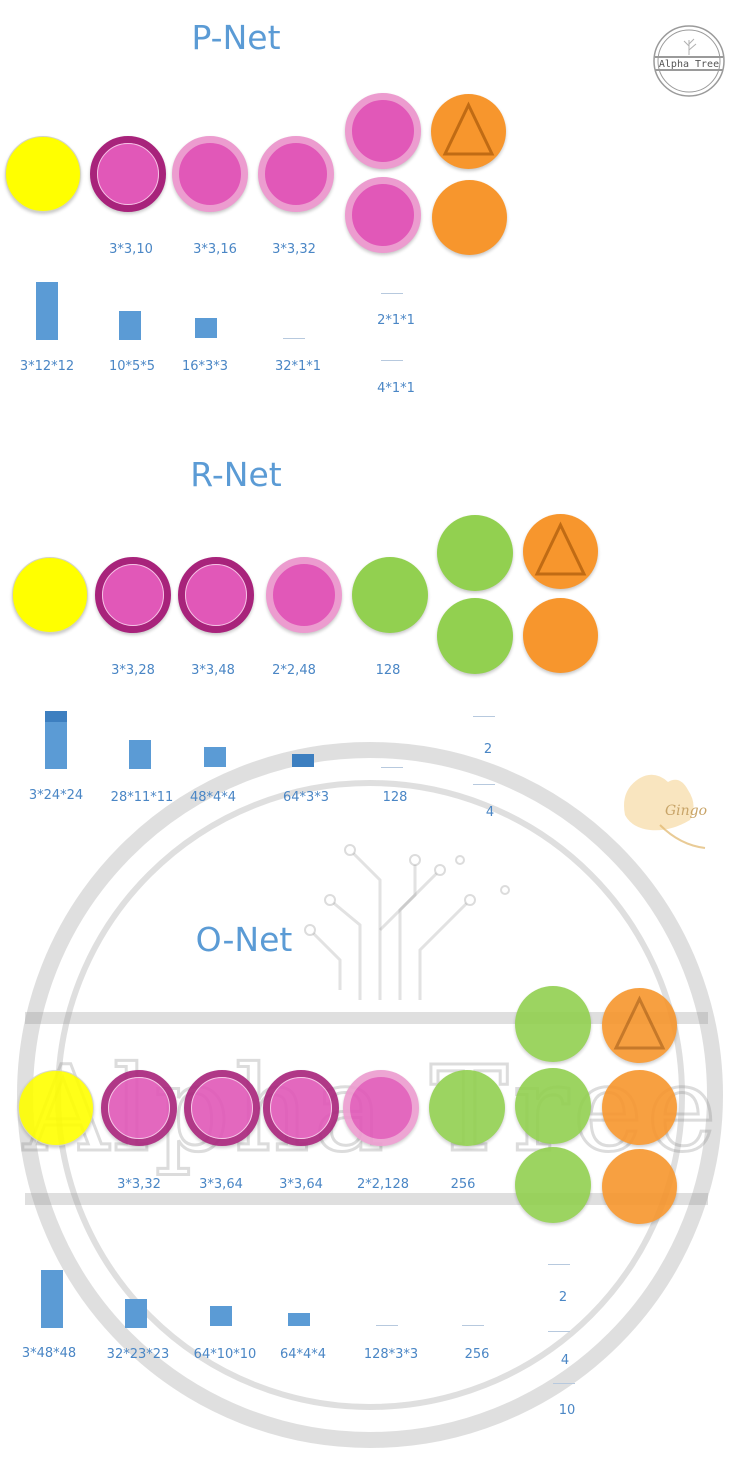  What do you see at coordinates (56, 1108) in the screenshot?
I see `onet-input-node` at bounding box center [56, 1108].